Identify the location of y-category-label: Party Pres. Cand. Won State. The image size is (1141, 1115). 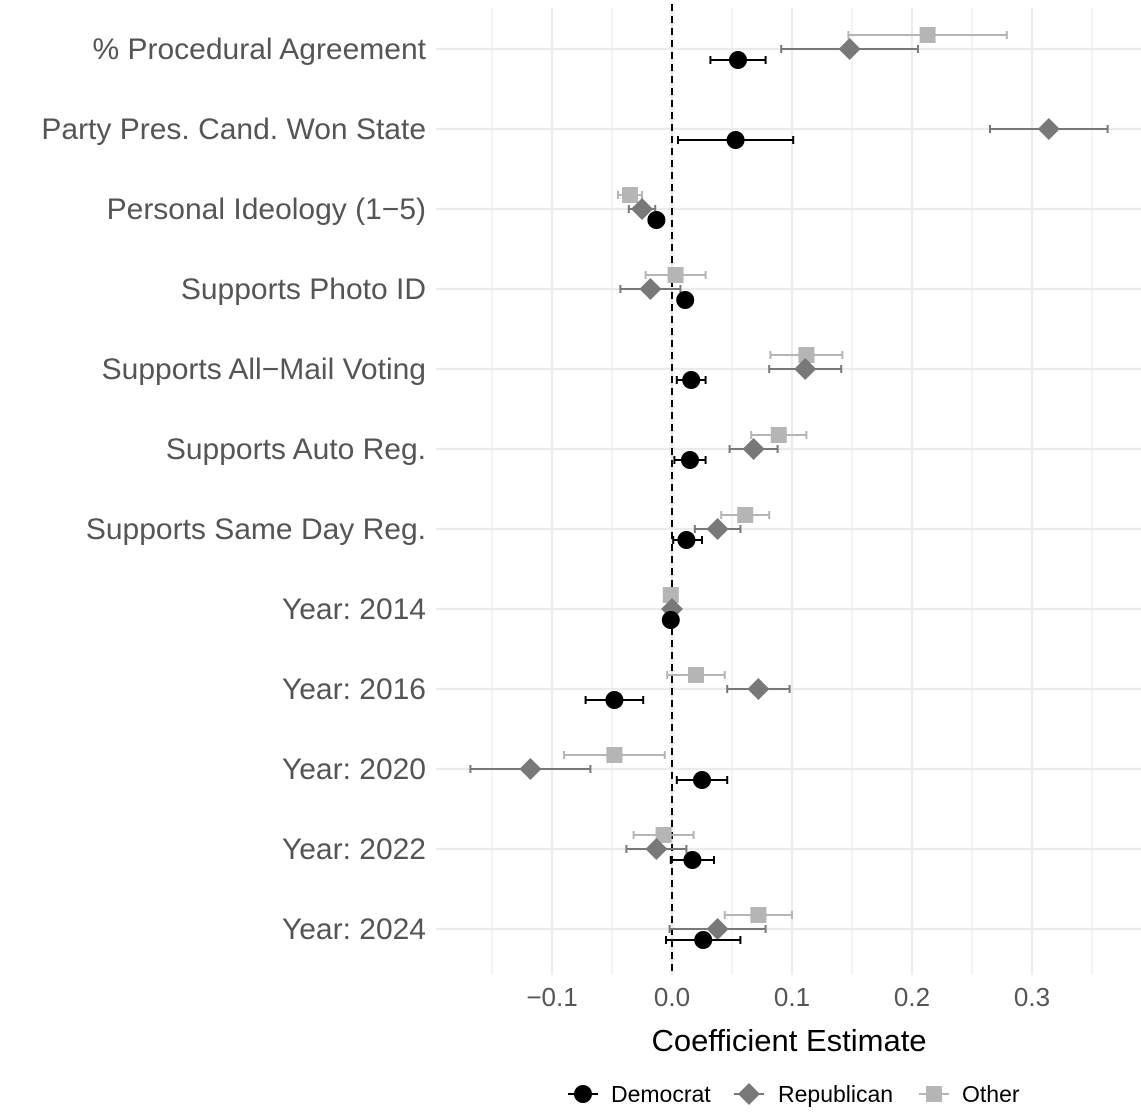
(233, 129).